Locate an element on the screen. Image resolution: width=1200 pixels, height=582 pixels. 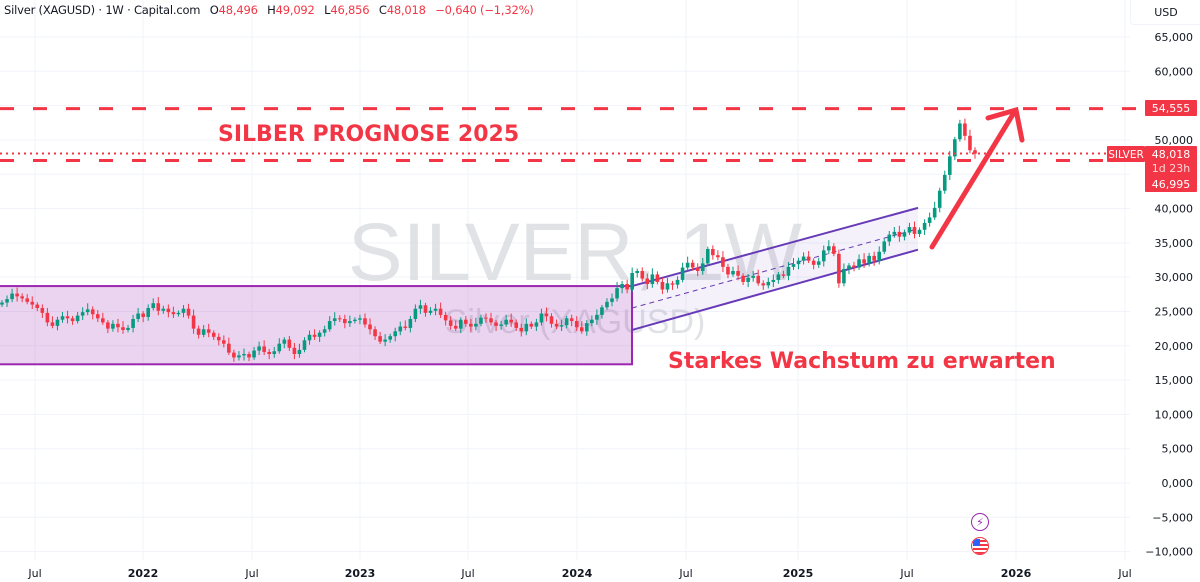
price-tick: 10,000 is located at coordinates (1174, 414).